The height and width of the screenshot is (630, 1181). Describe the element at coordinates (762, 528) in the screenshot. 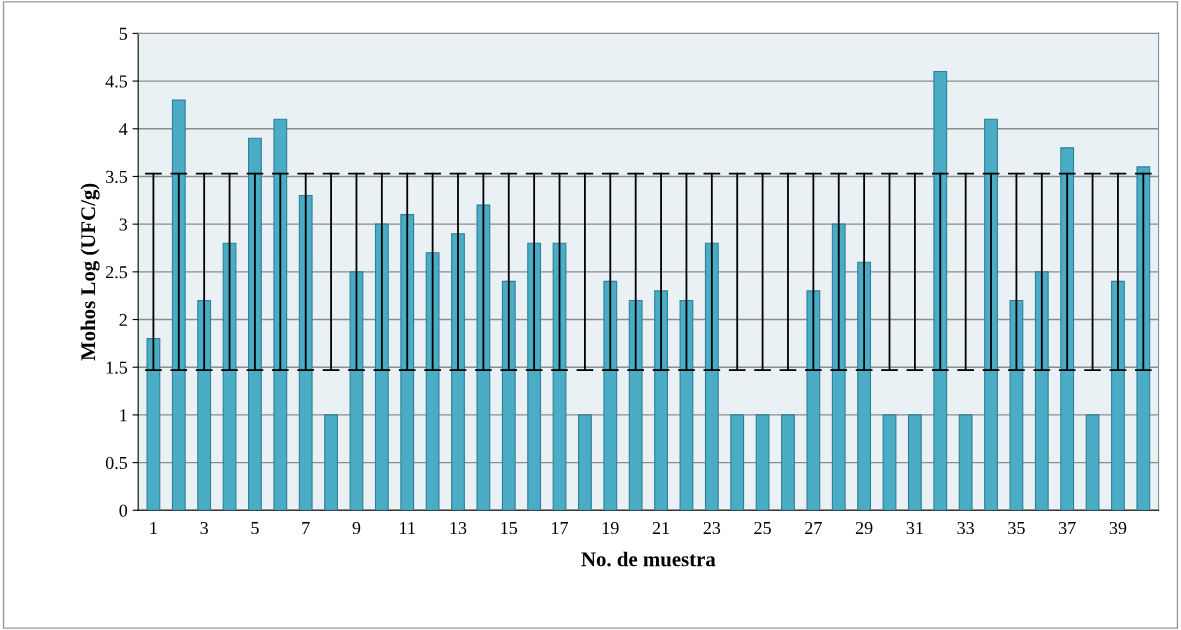

I see `x-tick-label: 25` at that location.